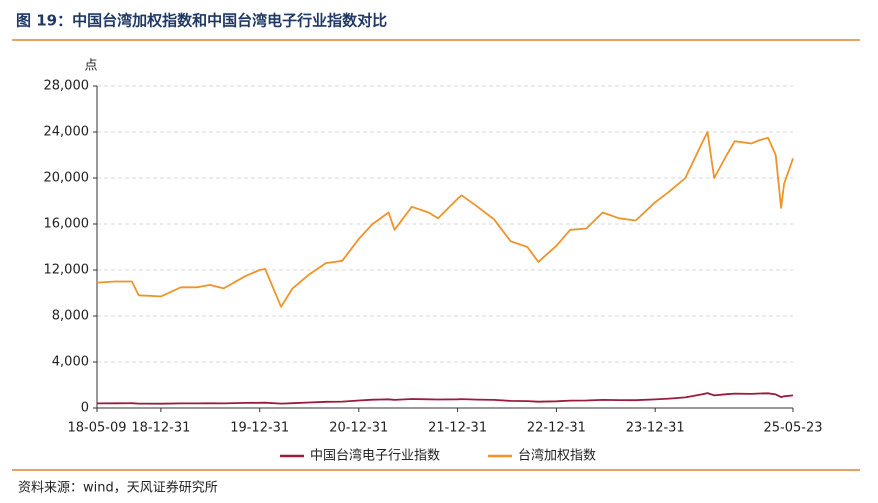 This screenshot has height=503, width=878. I want to click on chart-title: 图 19：中国台湾加权指数和中国台湾电子行业指数对比, so click(201, 21).